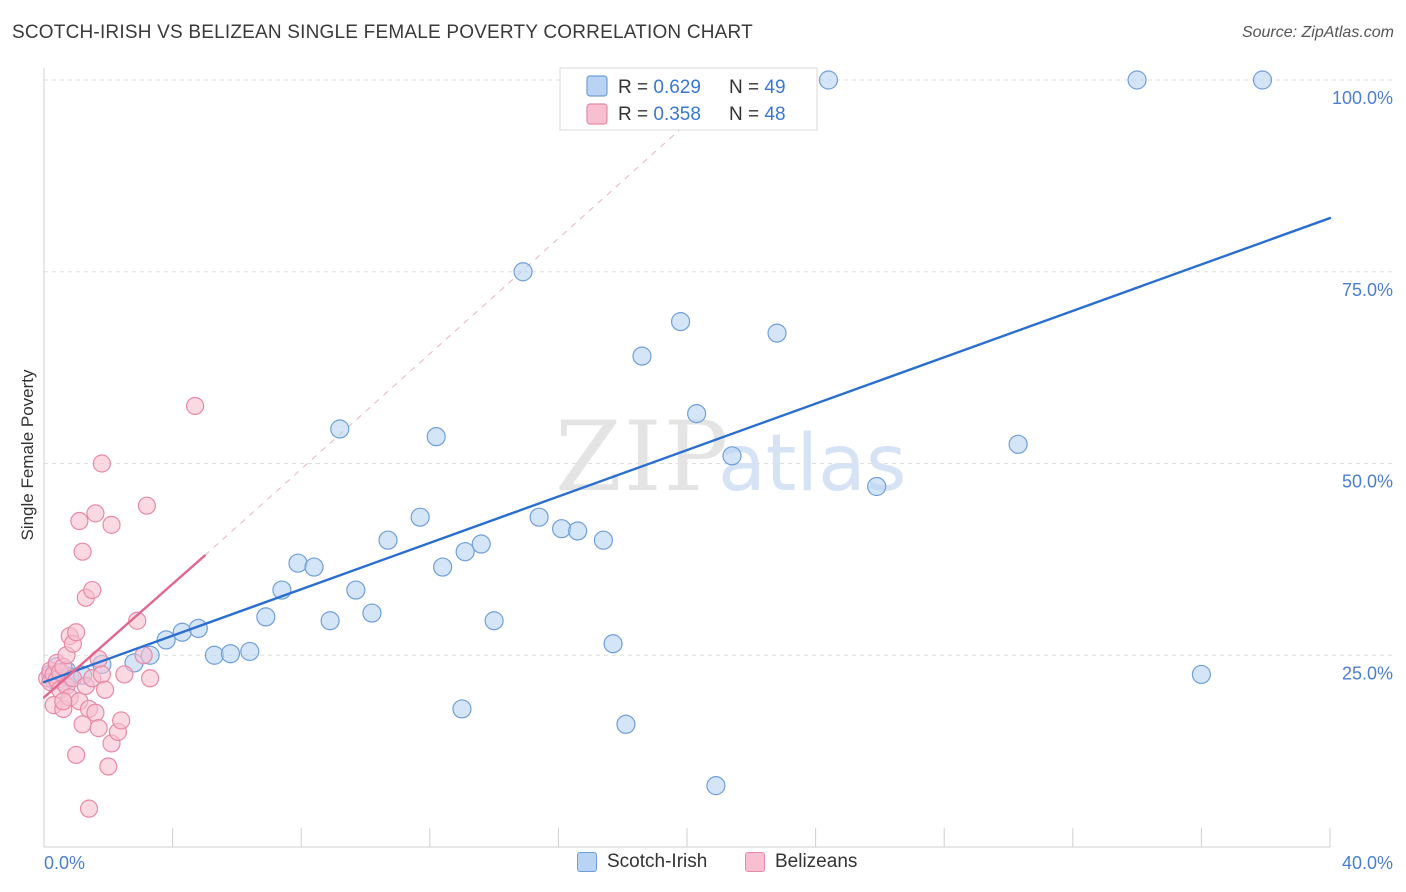 The image size is (1406, 892). What do you see at coordinates (657, 861) in the screenshot?
I see `legend-label-scotch-irish: Scotch-Irish` at bounding box center [657, 861].